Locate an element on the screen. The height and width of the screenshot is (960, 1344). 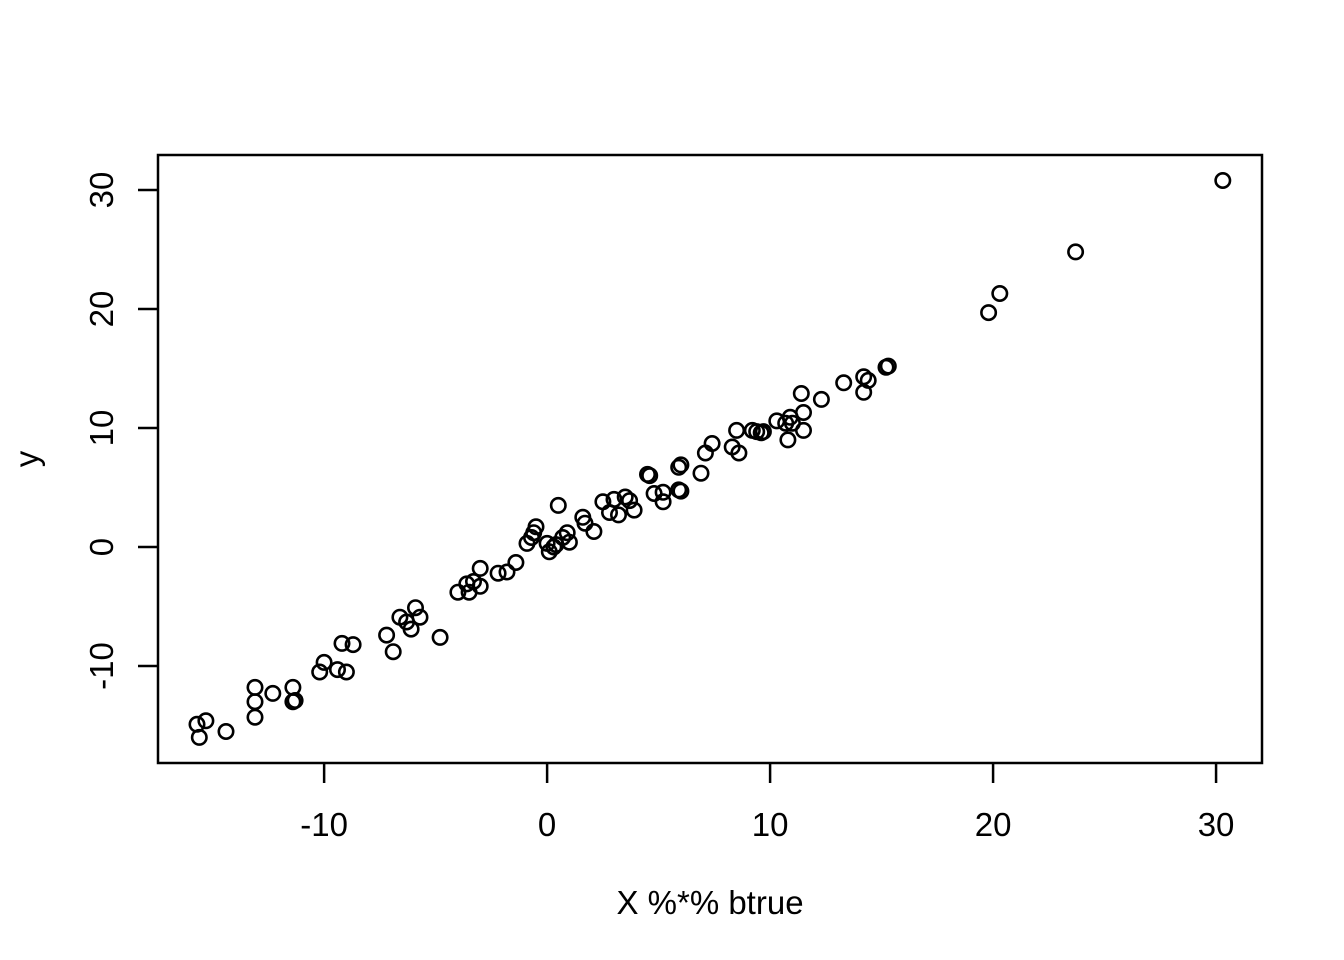
x-tick-label: -10 is located at coordinates (324, 824).